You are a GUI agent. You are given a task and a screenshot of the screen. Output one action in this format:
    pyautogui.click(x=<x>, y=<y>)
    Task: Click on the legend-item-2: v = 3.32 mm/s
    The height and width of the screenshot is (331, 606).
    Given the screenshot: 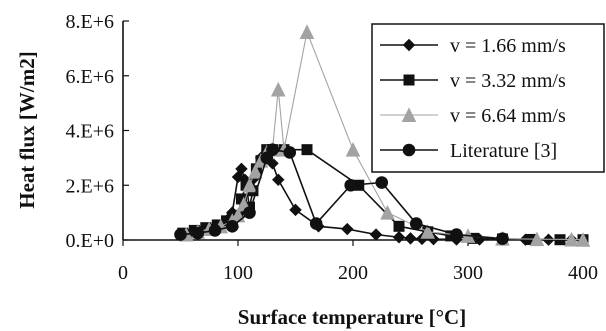 What is the action you would take?
    pyautogui.click(x=473, y=81)
    